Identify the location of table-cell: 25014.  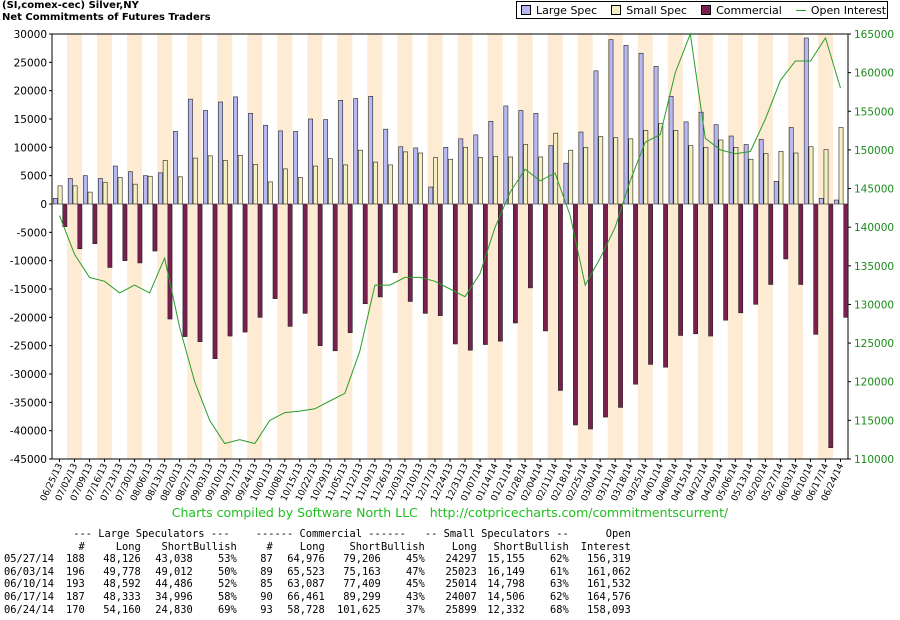
(461, 584).